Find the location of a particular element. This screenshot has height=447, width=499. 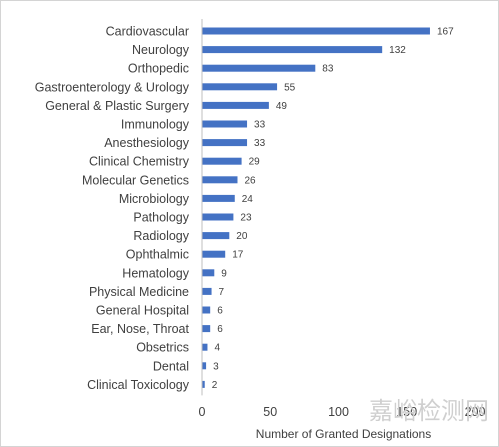

category-label-clinical-chemistry: Clinical Chemistry is located at coordinates (139, 162).